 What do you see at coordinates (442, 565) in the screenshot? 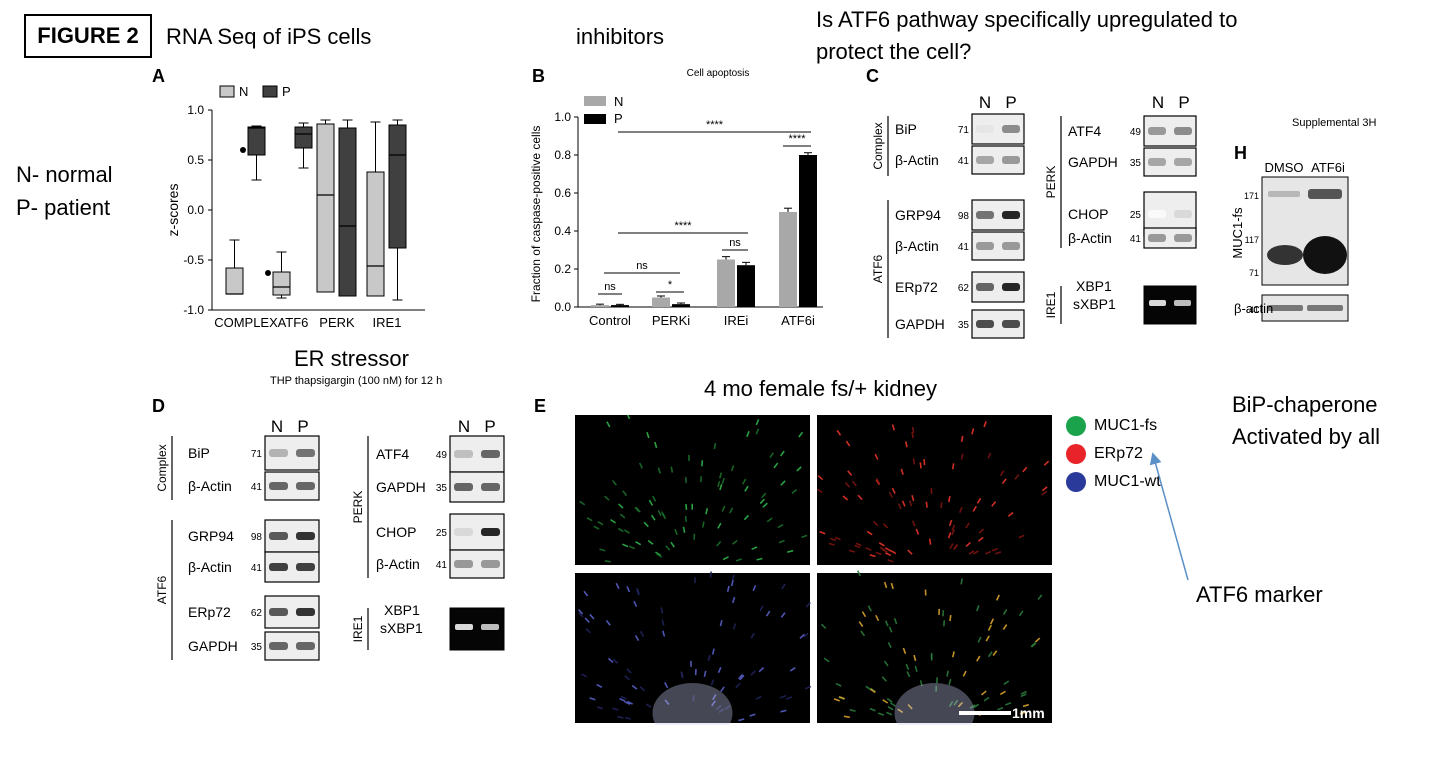
I see `mw-label: 41` at bounding box center [442, 565].